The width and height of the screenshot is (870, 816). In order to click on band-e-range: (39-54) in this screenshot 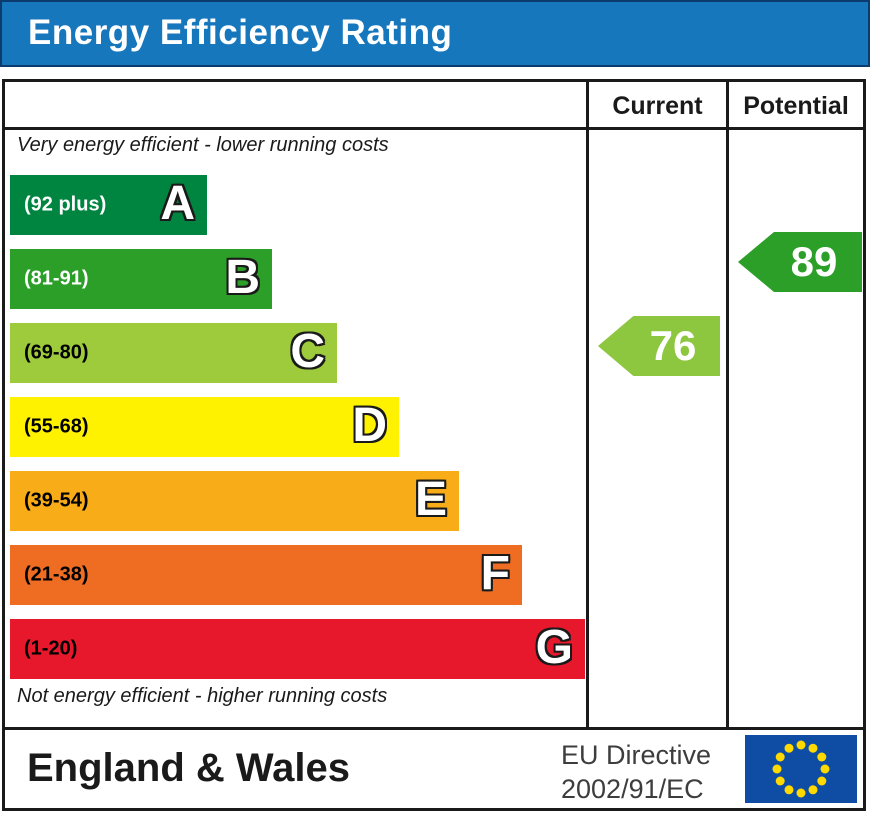, I will do `click(56, 500)`.